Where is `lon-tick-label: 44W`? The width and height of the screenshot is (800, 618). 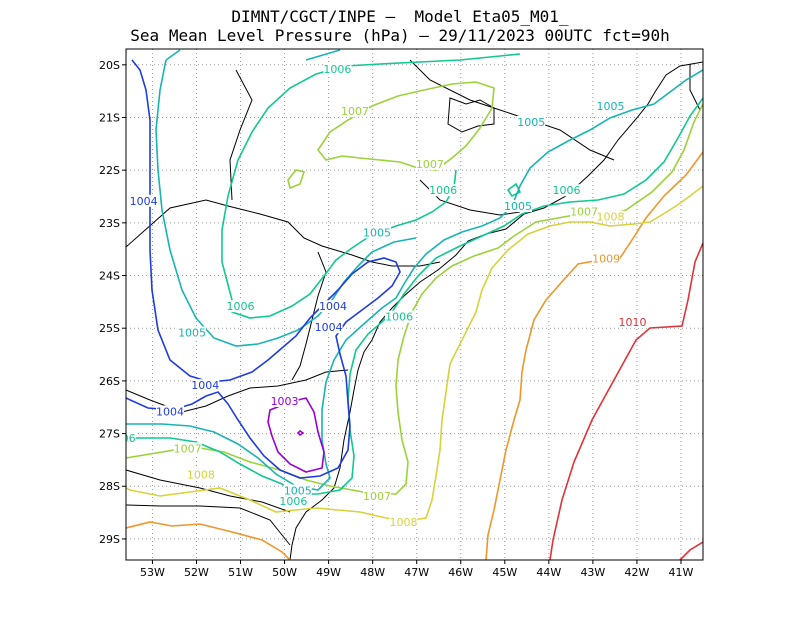 lon-tick-label: 44W is located at coordinates (548, 572).